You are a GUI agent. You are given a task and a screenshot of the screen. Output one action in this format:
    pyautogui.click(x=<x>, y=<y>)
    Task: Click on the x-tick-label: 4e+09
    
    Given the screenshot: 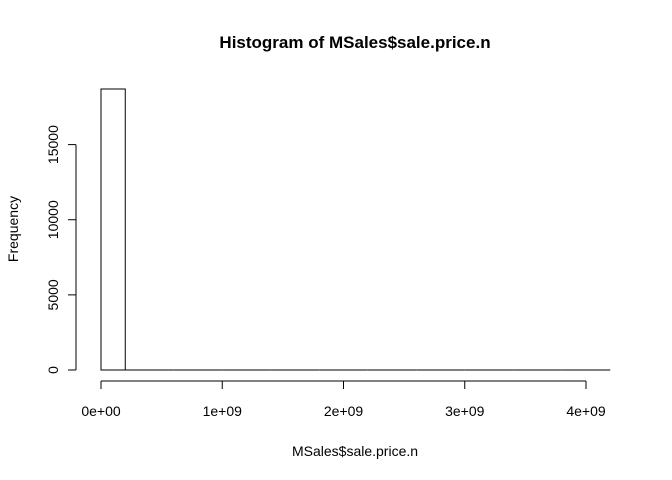 What is the action you would take?
    pyautogui.click(x=586, y=411)
    